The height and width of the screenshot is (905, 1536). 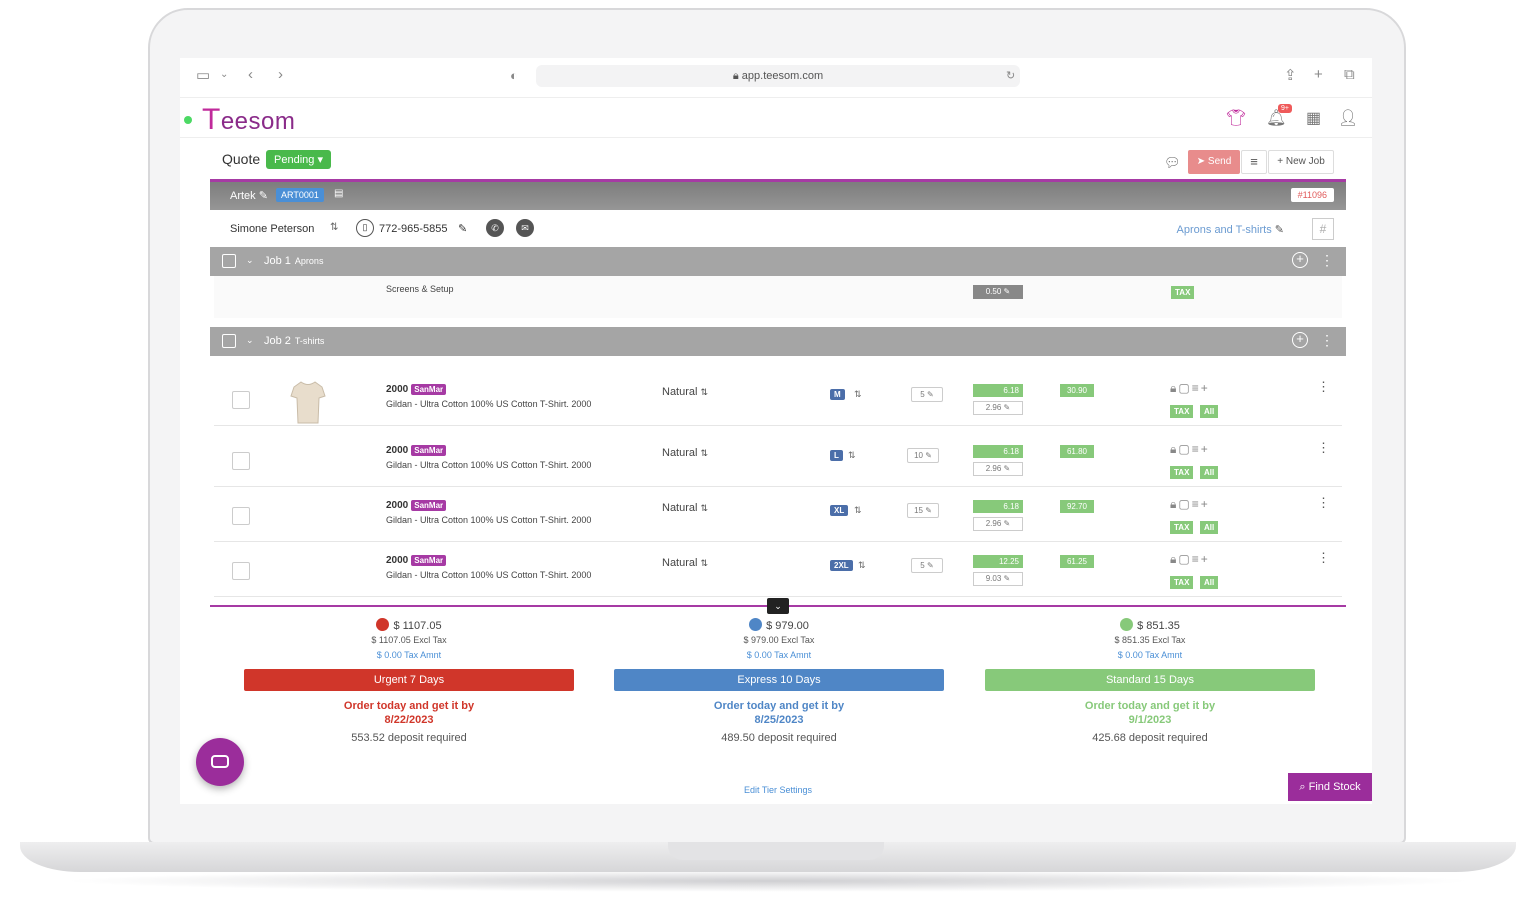 What do you see at coordinates (1236, 118) in the screenshot?
I see `tshirt-icon: 👕︎` at bounding box center [1236, 118].